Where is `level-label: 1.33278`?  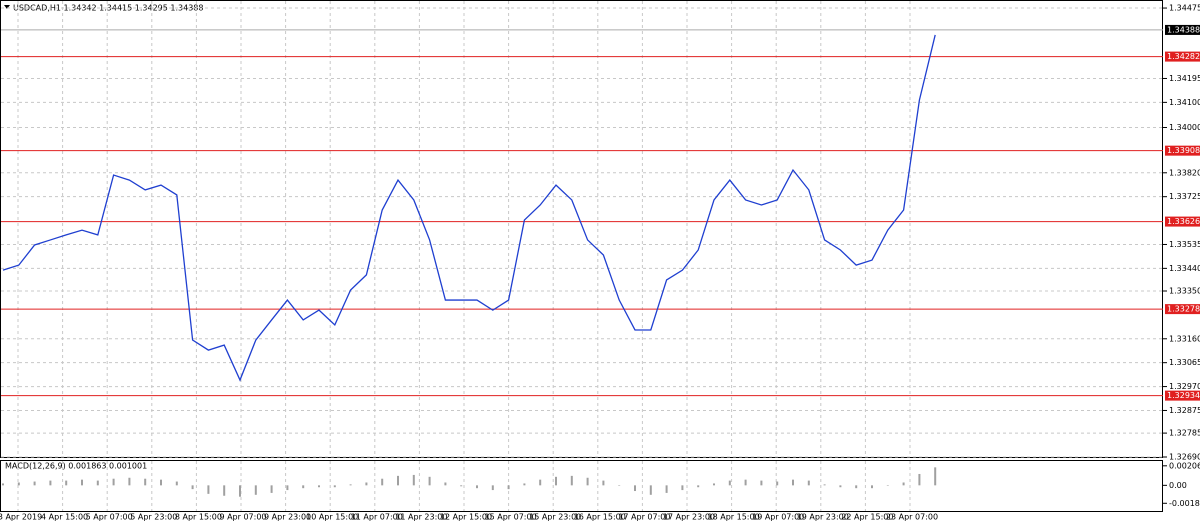 level-label: 1.33278 is located at coordinates (1183, 309).